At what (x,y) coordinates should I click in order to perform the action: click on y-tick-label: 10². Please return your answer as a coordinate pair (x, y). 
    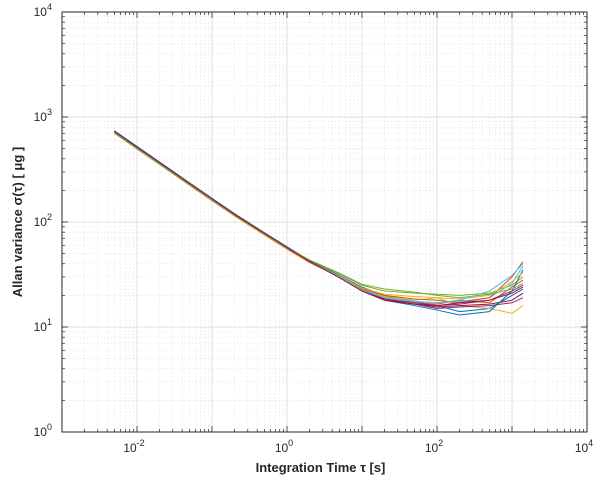
    Looking at the image, I should click on (43, 220).